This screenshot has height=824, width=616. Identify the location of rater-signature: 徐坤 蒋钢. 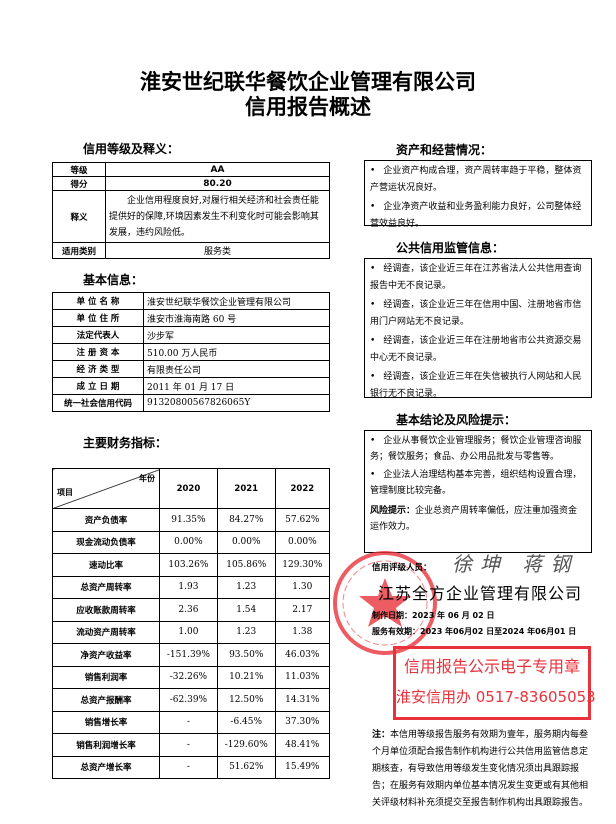
(515, 564).